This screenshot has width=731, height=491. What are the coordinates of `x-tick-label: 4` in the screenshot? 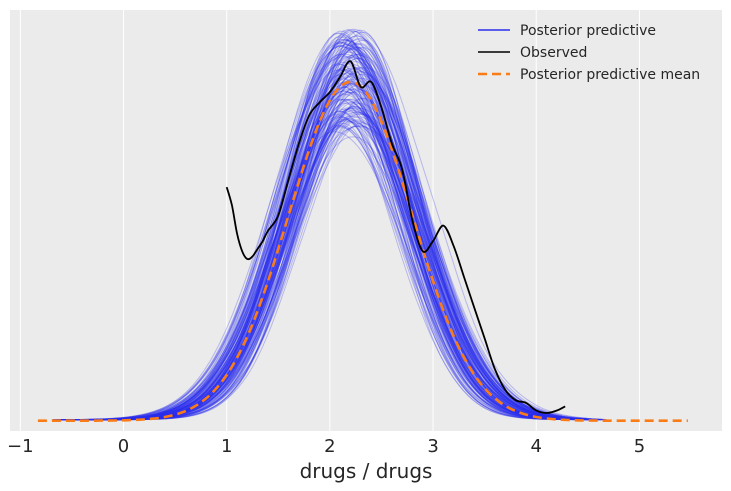 It's located at (536, 446).